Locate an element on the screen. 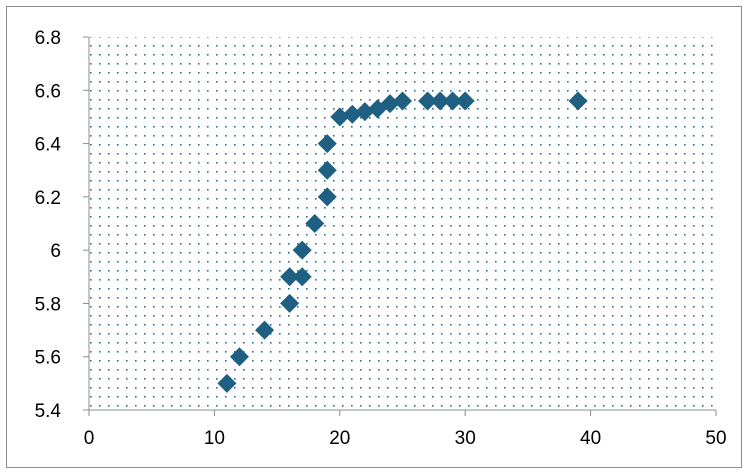 The width and height of the screenshot is (750, 476). x-tick-label: 0 is located at coordinates (89, 438).